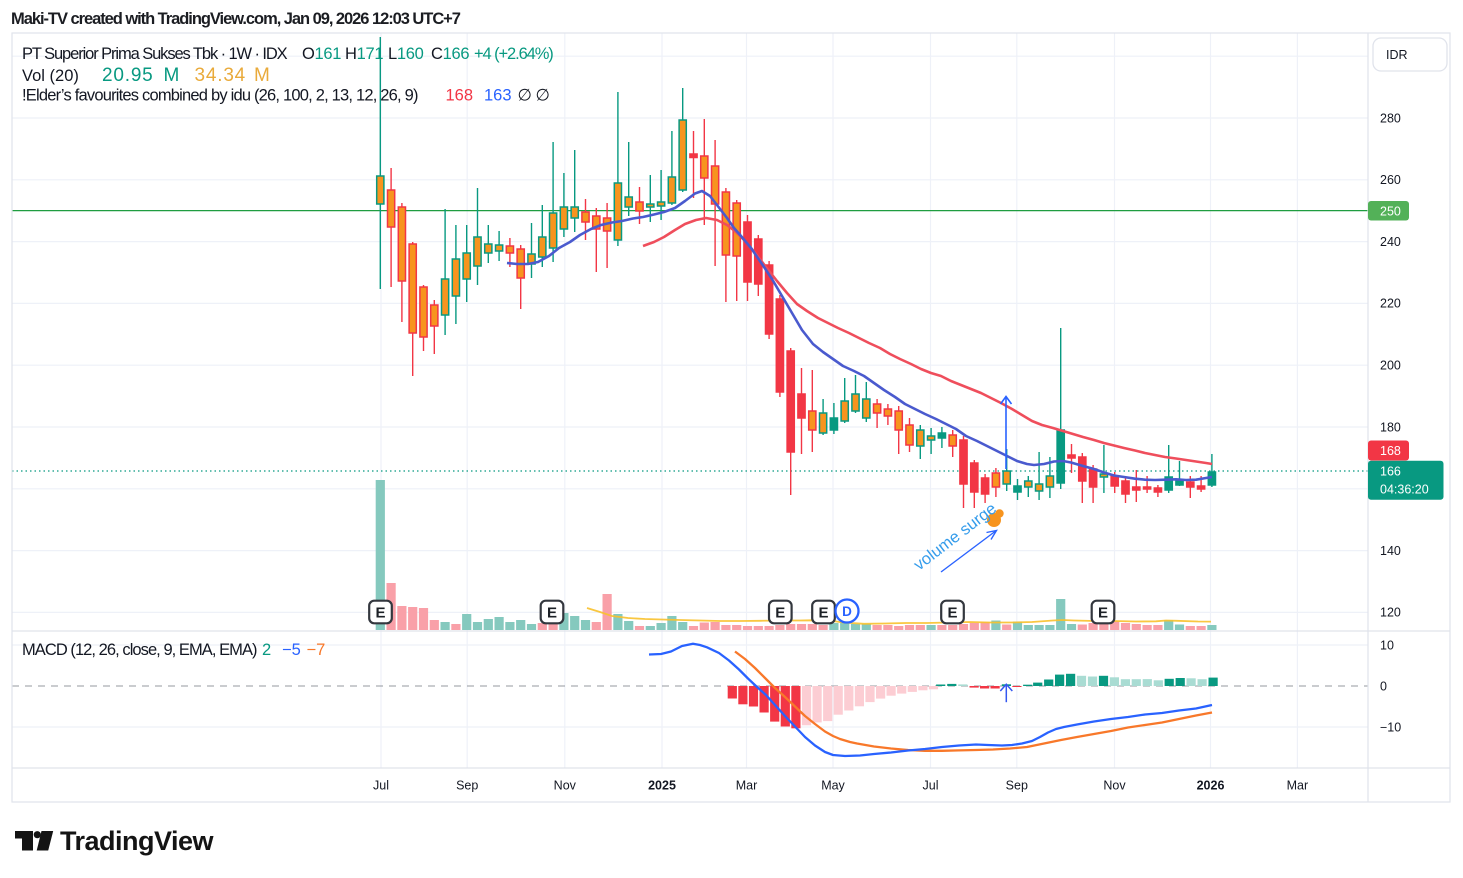  I want to click on svg-text: 280, so click(1390, 118).